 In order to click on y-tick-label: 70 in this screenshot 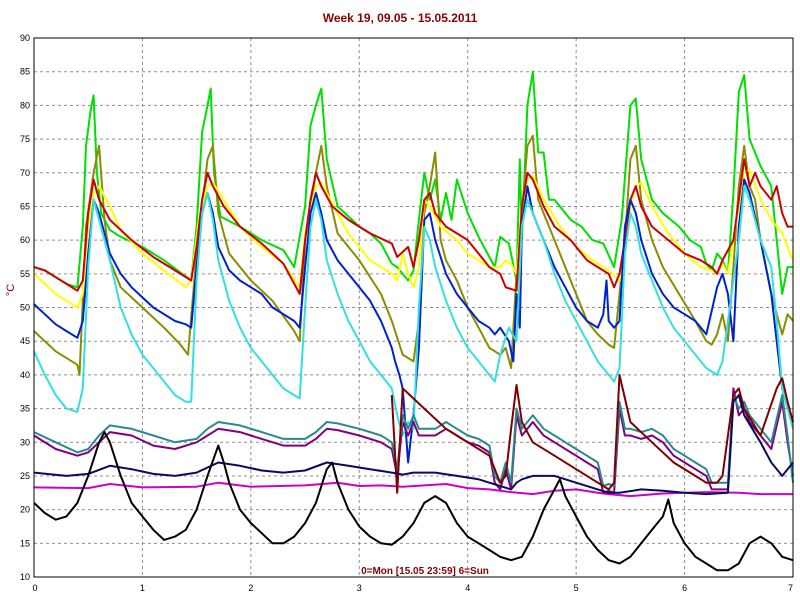, I will do `click(25, 173)`.